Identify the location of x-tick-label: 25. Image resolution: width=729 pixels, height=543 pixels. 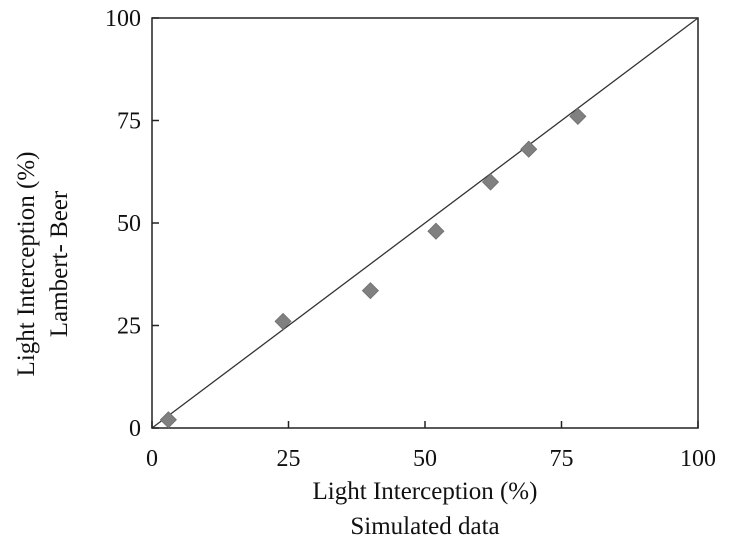
(289, 459).